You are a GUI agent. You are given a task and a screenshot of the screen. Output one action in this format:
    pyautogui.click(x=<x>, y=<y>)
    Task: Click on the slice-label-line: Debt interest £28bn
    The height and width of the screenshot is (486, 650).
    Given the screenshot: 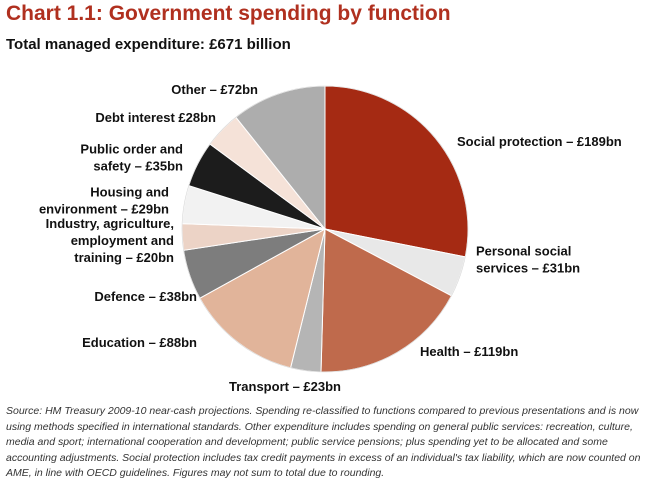 What is the action you would take?
    pyautogui.click(x=155, y=117)
    